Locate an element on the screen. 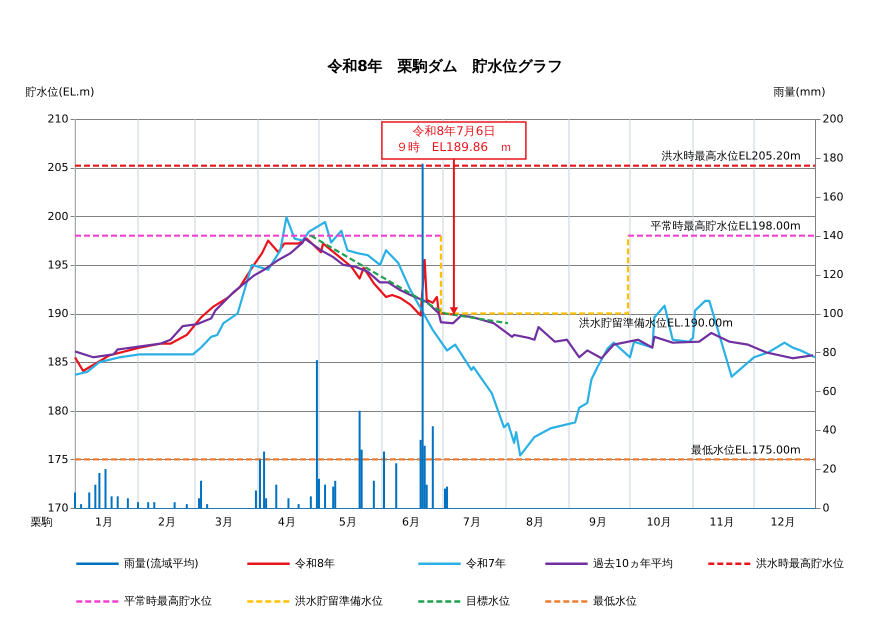 The image size is (890, 630). y-tick-label: 175 is located at coordinates (58, 459).